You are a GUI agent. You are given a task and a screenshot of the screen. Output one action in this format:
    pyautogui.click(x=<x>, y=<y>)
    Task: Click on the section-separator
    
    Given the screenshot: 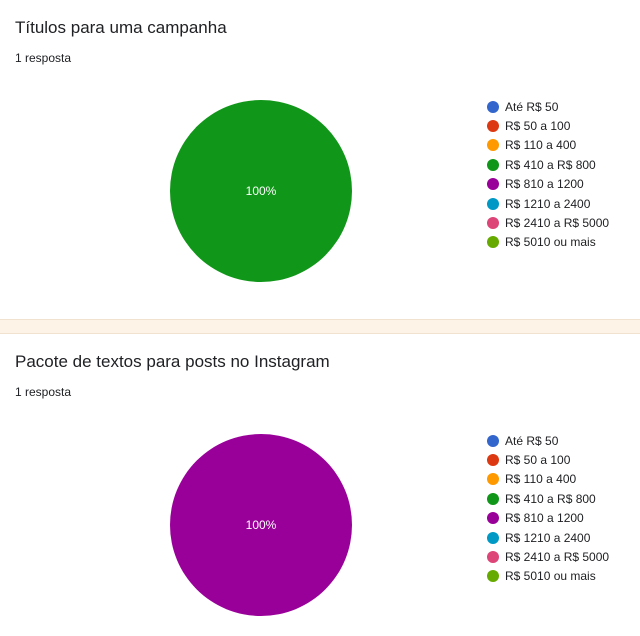 What is the action you would take?
    pyautogui.click(x=320, y=326)
    